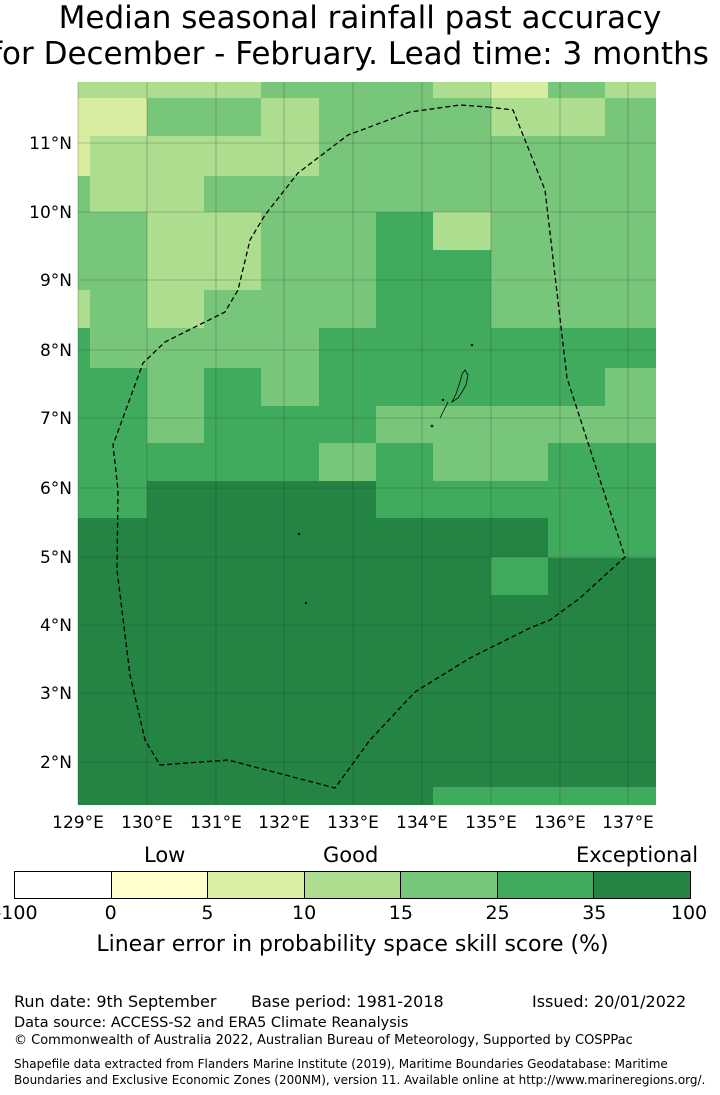 This screenshot has height=1095, width=720. What do you see at coordinates (304, 913) in the screenshot?
I see `legend-tick-label: 10` at bounding box center [304, 913].